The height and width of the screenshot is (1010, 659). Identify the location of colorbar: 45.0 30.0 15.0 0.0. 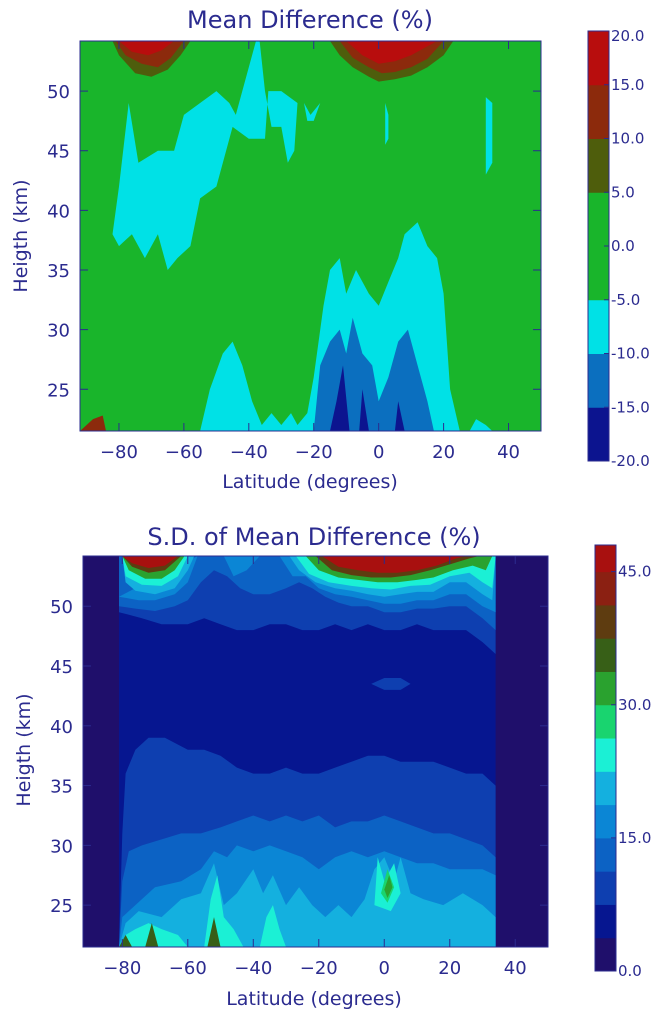
(622, 762).